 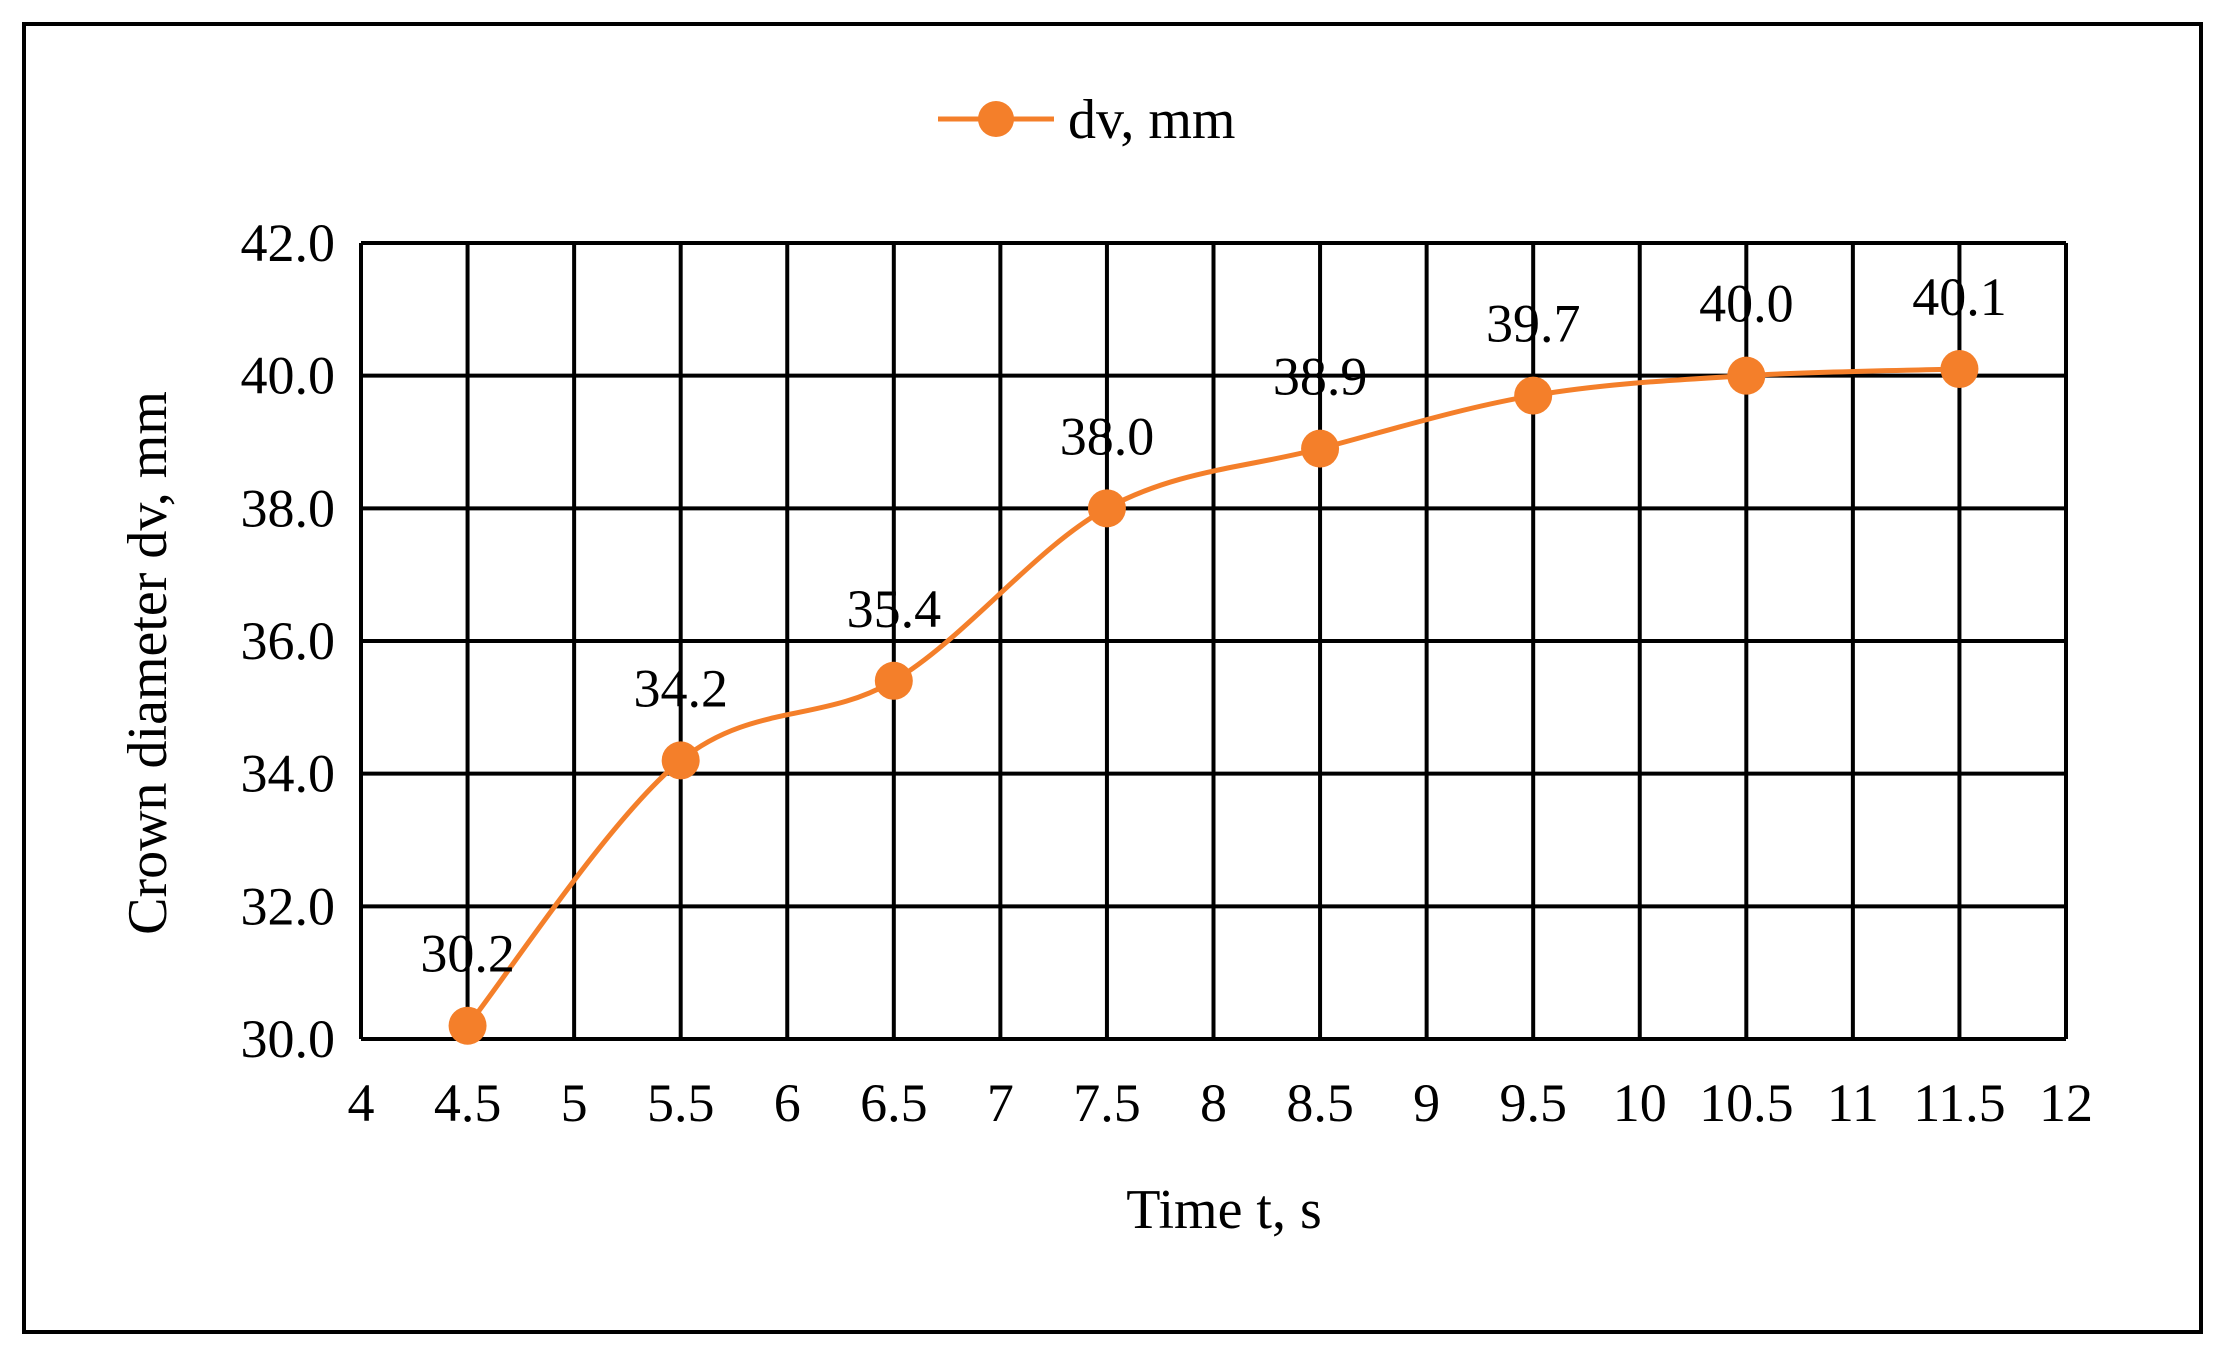 I want to click on y-tick-label: 42.0, so click(x=288, y=243).